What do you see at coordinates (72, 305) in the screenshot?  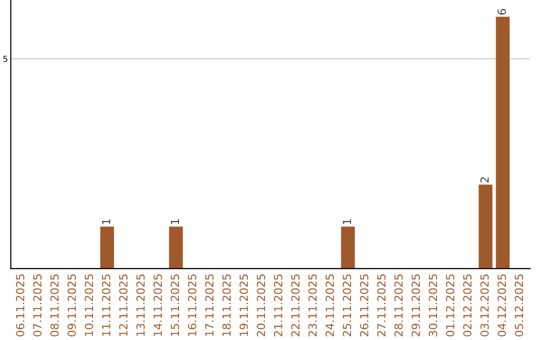 I see `x-tick-label: 09.11.2025` at bounding box center [72, 305].